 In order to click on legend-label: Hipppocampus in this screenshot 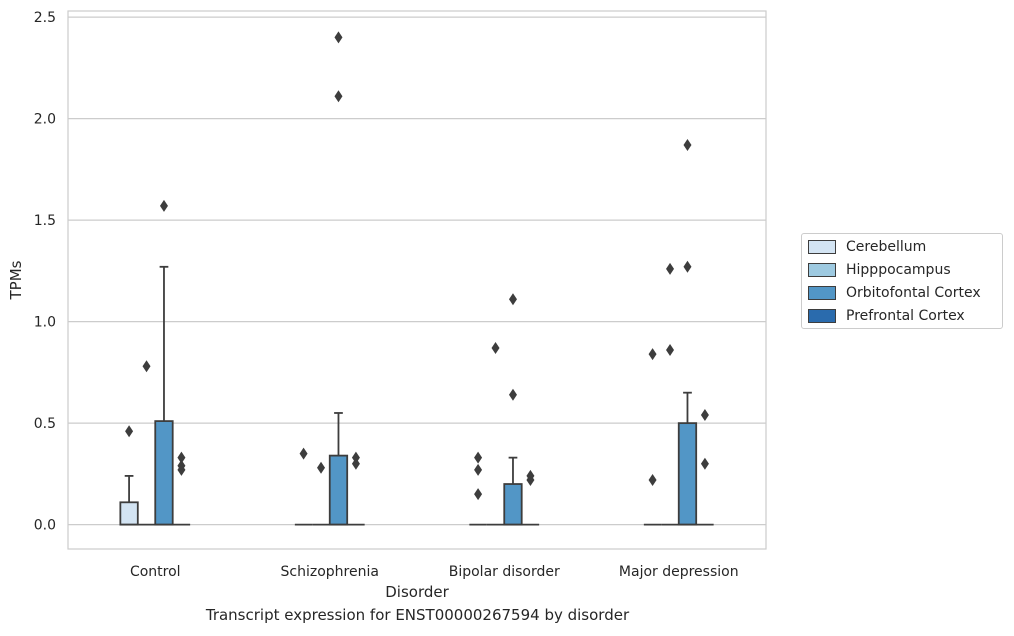, I will do `click(898, 270)`.